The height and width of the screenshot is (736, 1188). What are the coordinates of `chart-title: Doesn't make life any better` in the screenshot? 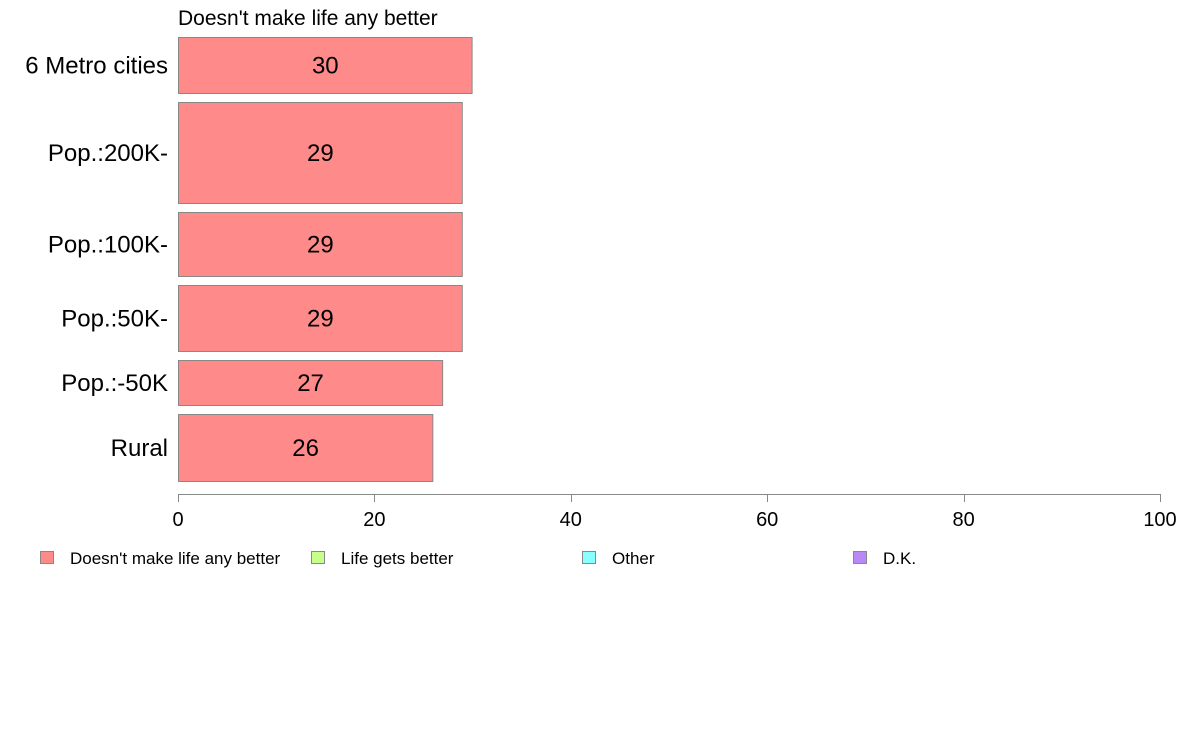 It's located at (308, 18).